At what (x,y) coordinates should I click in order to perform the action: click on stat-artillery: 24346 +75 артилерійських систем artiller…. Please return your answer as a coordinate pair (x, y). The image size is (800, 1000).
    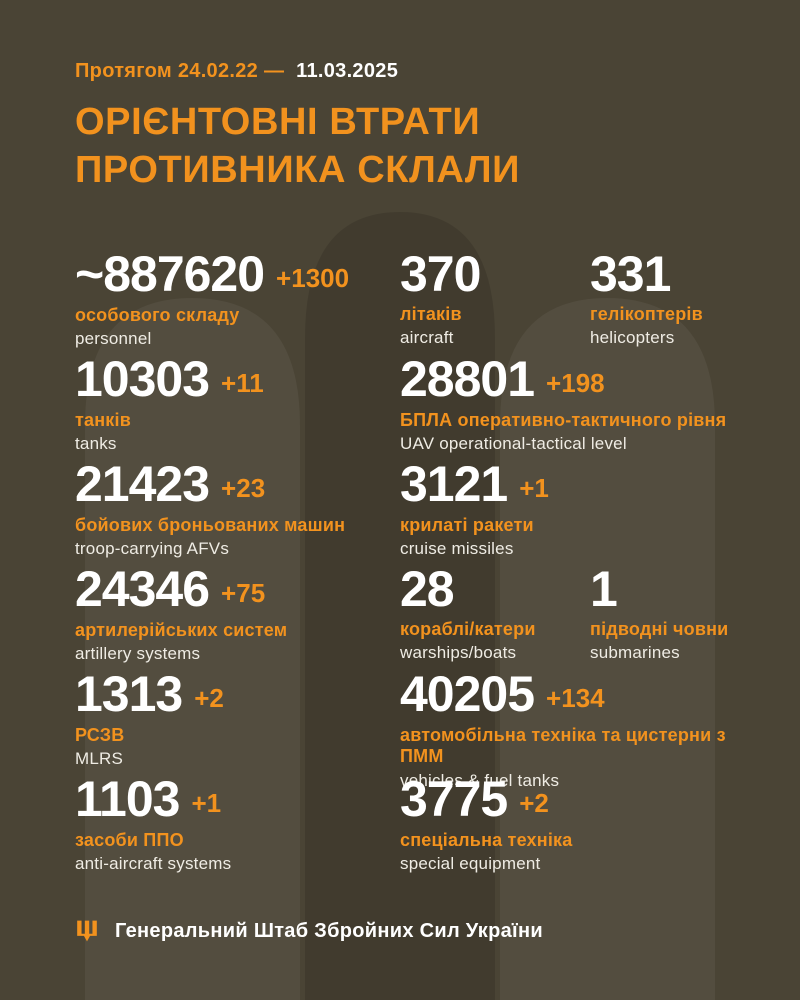
    Looking at the image, I should click on (237, 615).